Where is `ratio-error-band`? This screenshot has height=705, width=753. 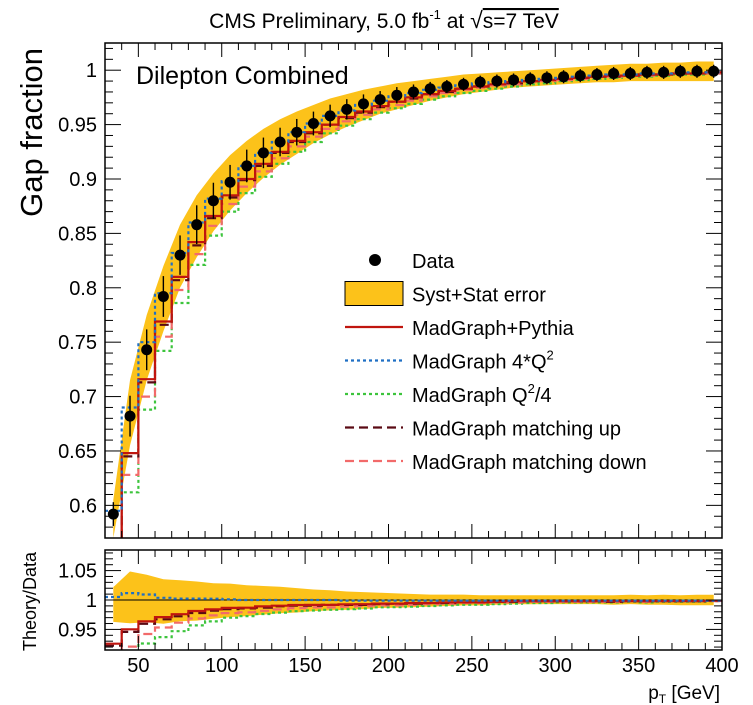 ratio-error-band is located at coordinates (413, 597).